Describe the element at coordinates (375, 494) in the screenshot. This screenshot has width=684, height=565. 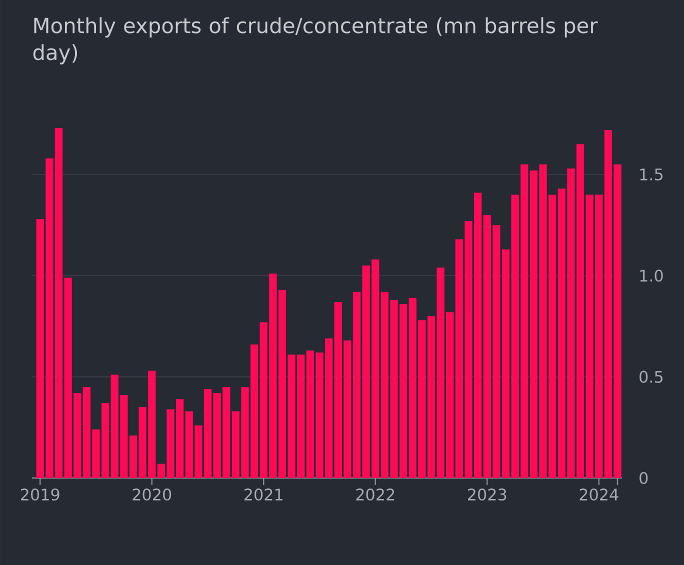
I see `x-tick-label: 2022` at that location.